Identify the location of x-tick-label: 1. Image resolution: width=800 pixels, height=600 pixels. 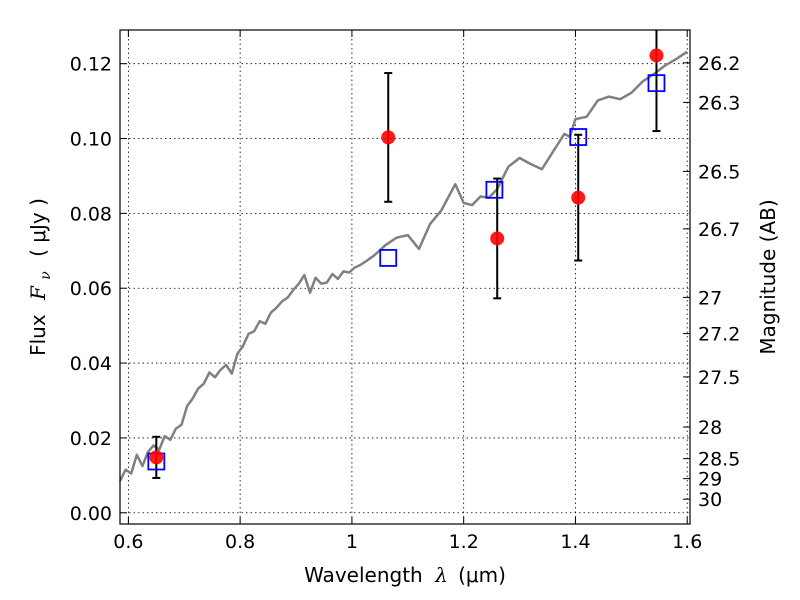
(352, 542).